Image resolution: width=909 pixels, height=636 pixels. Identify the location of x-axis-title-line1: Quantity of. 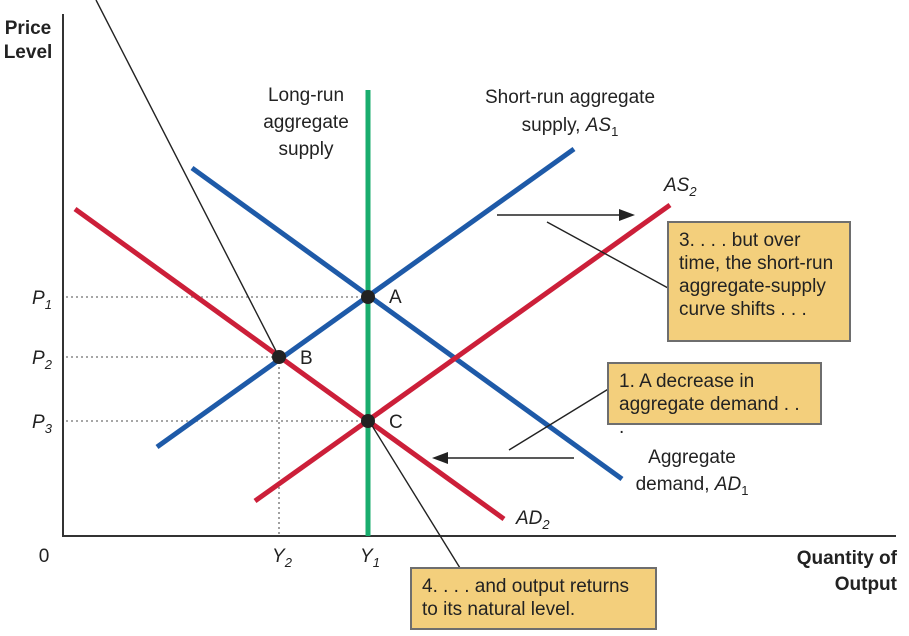
(847, 558).